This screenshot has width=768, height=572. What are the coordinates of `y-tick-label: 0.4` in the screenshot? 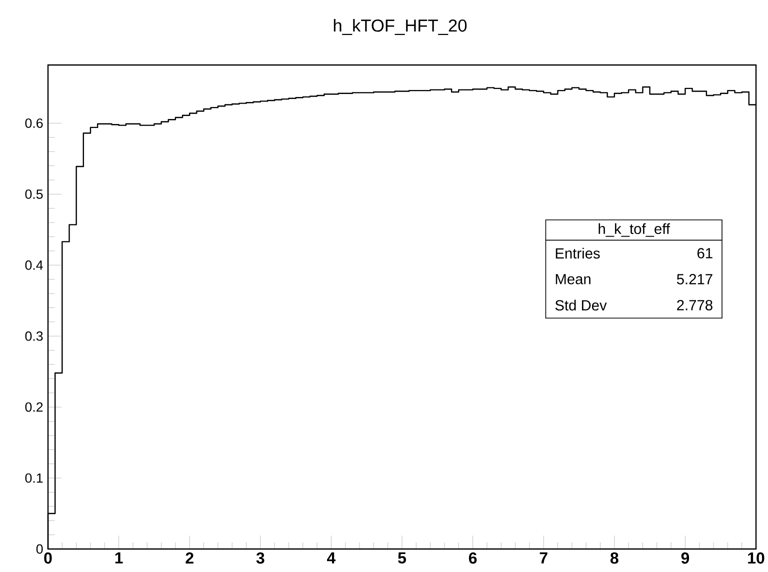 It's located at (34, 265).